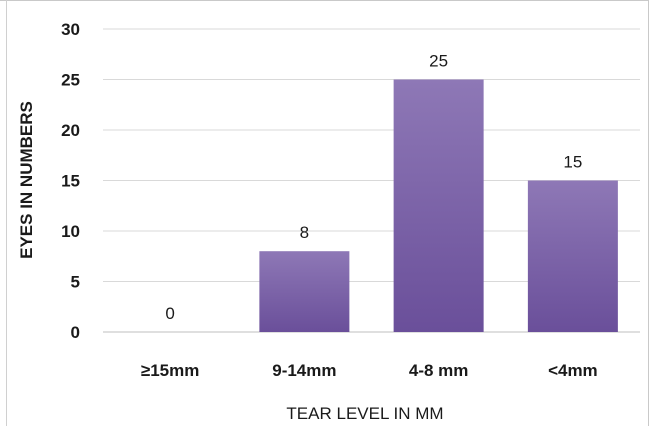 This screenshot has height=426, width=649. Describe the element at coordinates (70, 80) in the screenshot. I see `y-tick-label: 25` at that location.